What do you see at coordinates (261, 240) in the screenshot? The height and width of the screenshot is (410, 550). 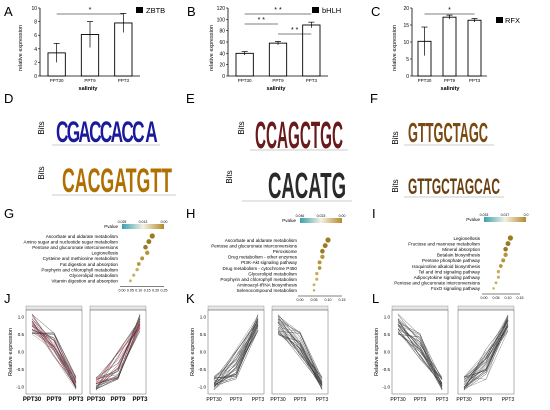 I see `term-label-h: Ascorbate and aldarate metabolism` at bounding box center [261, 240].